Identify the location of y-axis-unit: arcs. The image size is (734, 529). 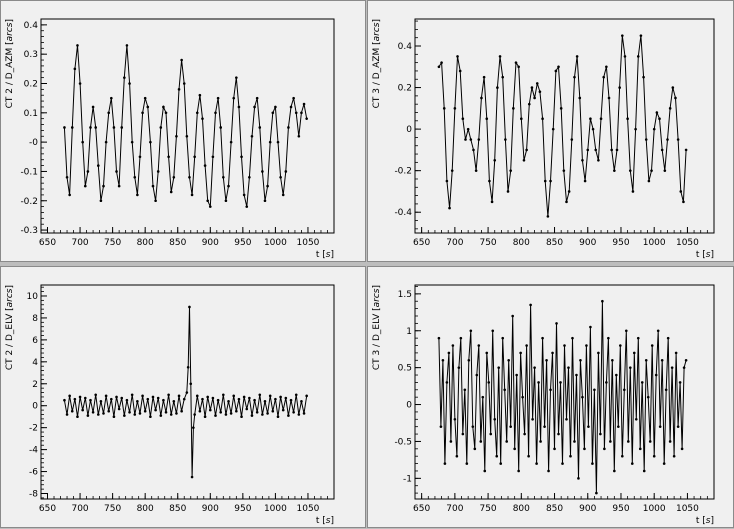
(10, 297).